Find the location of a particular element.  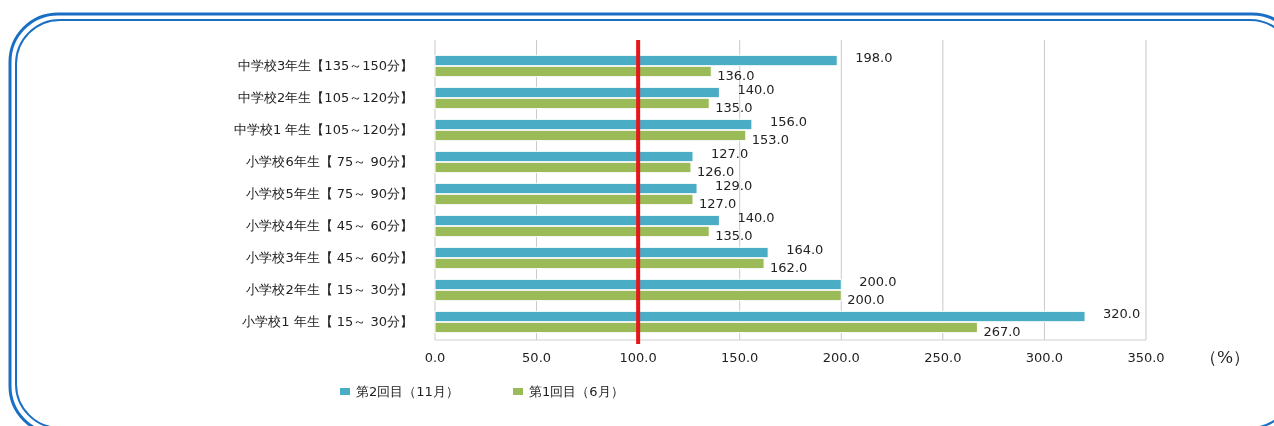

y-tick-label: 小学校5年生【 75～ 90分】 is located at coordinates (329, 193).